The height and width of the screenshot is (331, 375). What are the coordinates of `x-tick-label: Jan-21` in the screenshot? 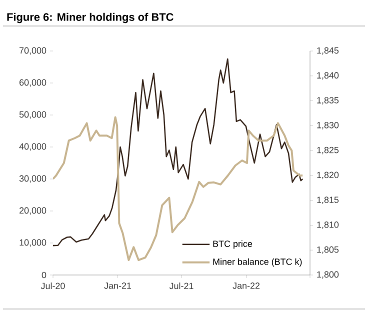 It's located at (118, 285).